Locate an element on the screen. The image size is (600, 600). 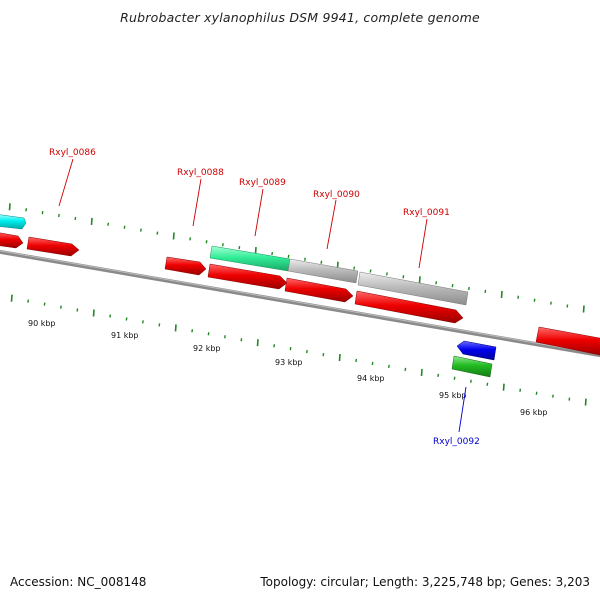
scale-label-94kbp: 94 kbp is located at coordinates (371, 378).